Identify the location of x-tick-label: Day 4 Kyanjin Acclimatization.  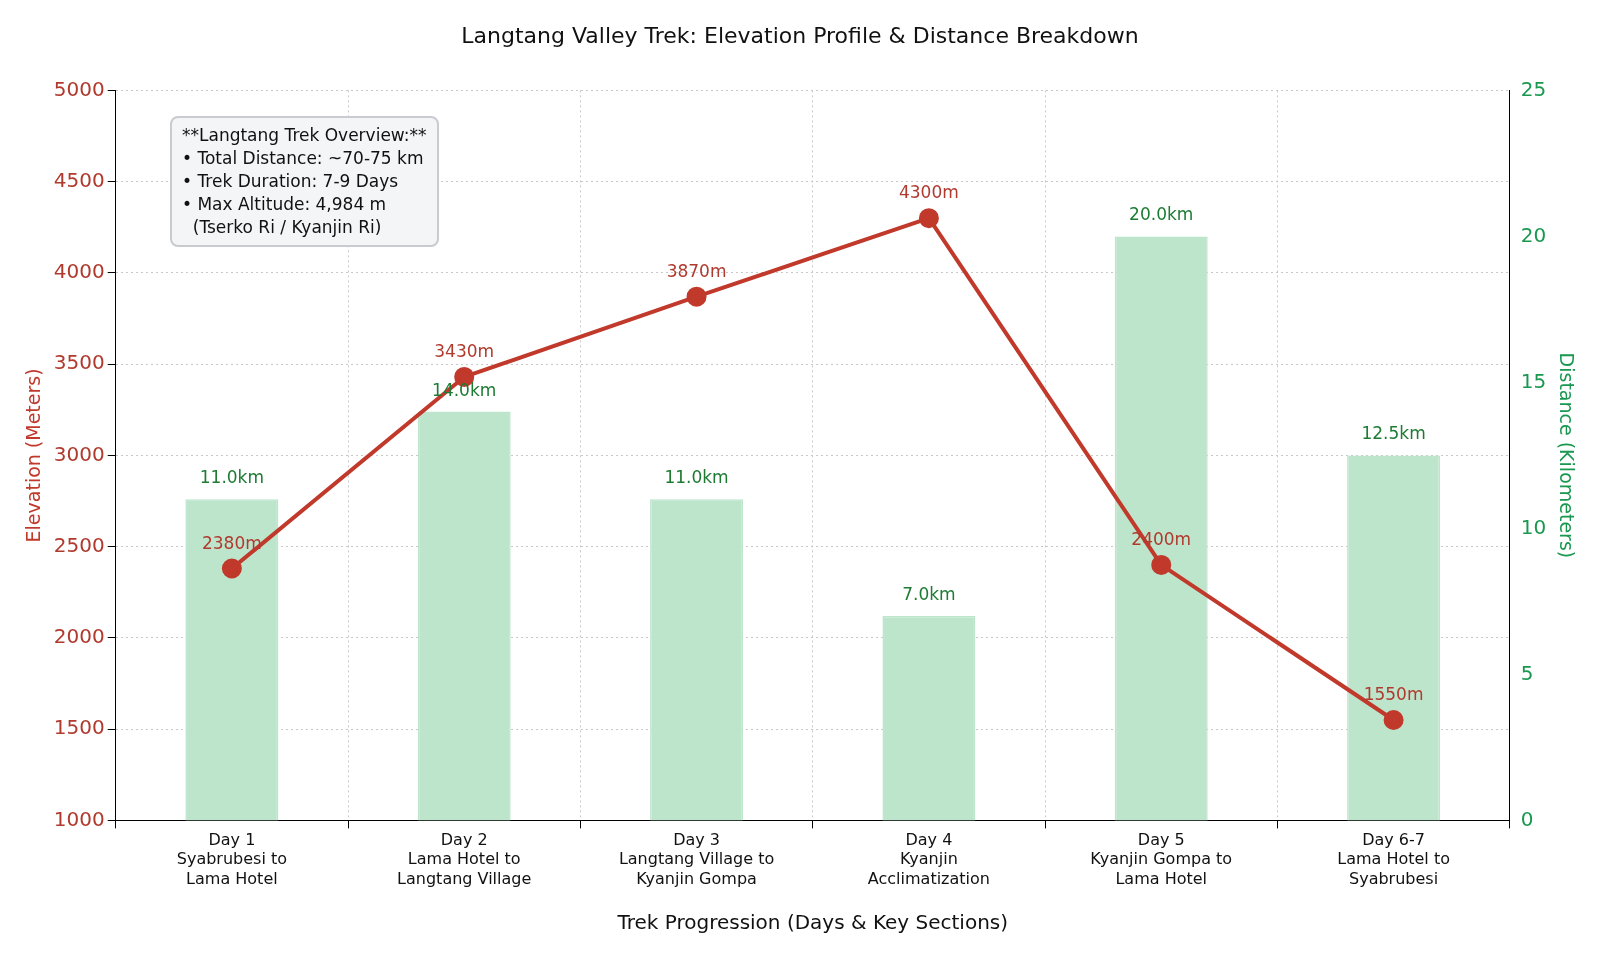
(928, 859).